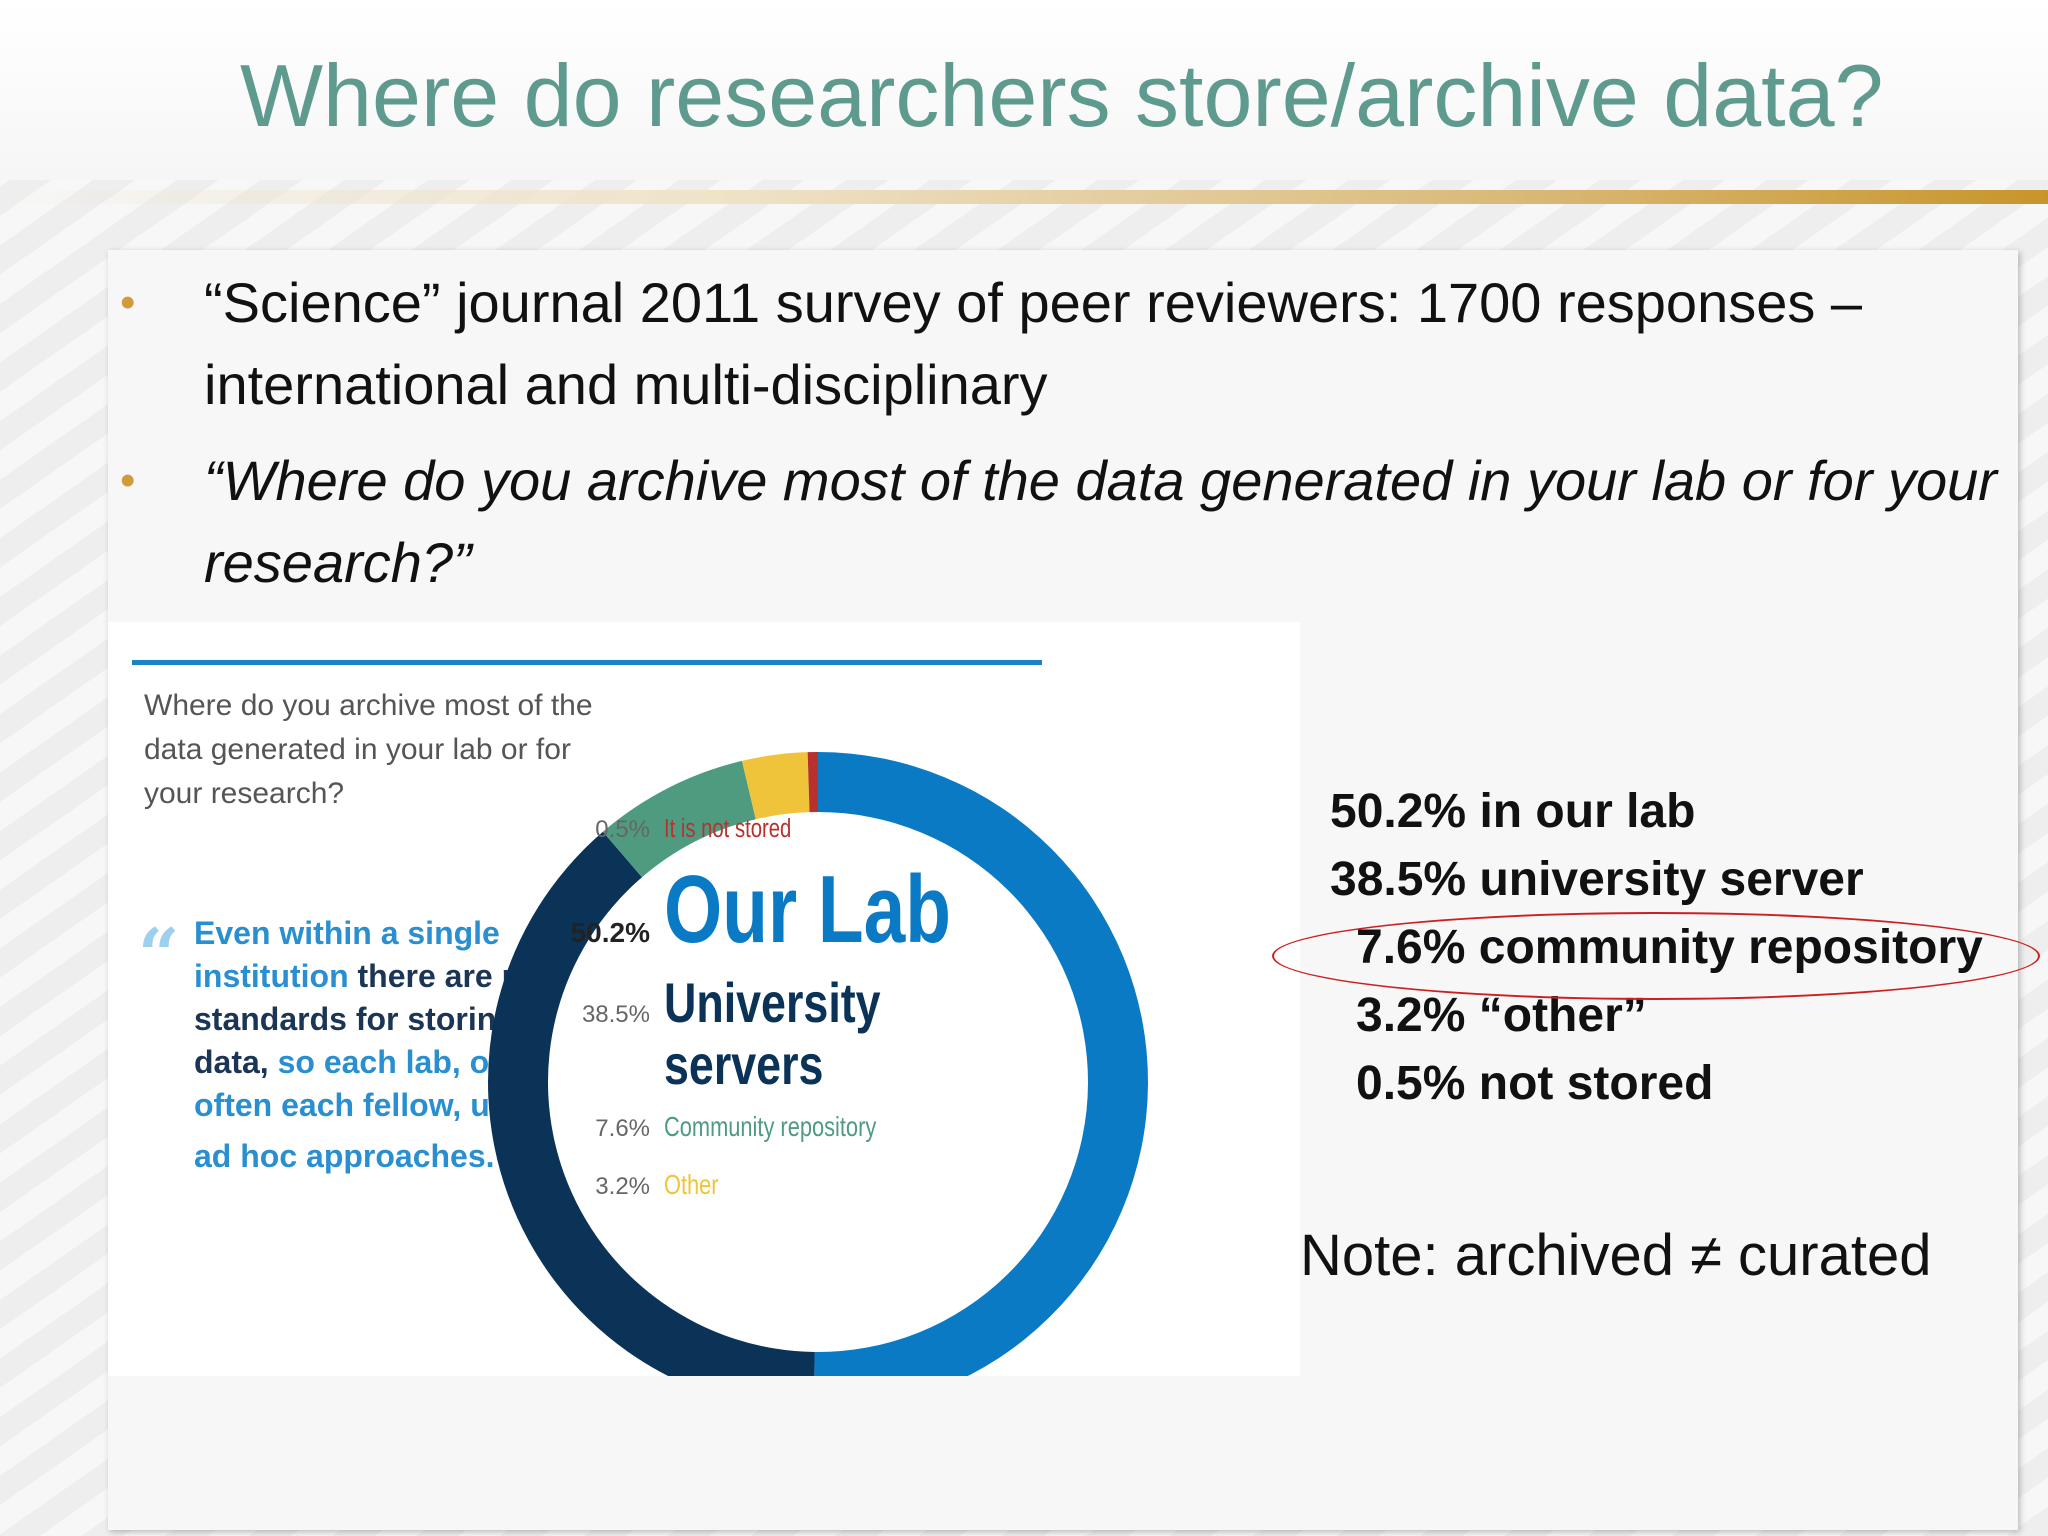 Image resolution: width=2048 pixels, height=1536 pixels. Describe the element at coordinates (1535, 1083) in the screenshot. I see `stat-not-stored: 0.5% not stored` at that location.